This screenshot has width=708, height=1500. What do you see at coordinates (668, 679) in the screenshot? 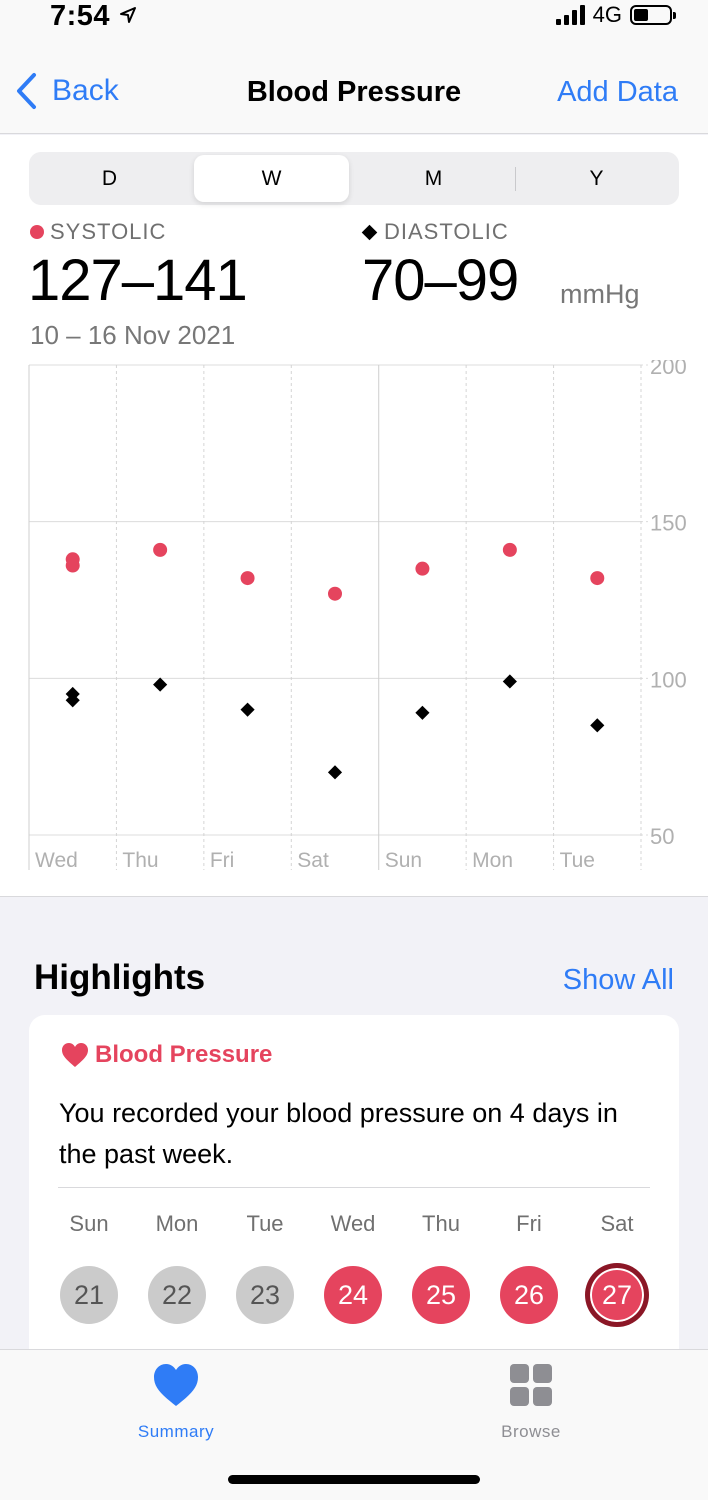
I see `y-tick-label: 100` at bounding box center [668, 679].